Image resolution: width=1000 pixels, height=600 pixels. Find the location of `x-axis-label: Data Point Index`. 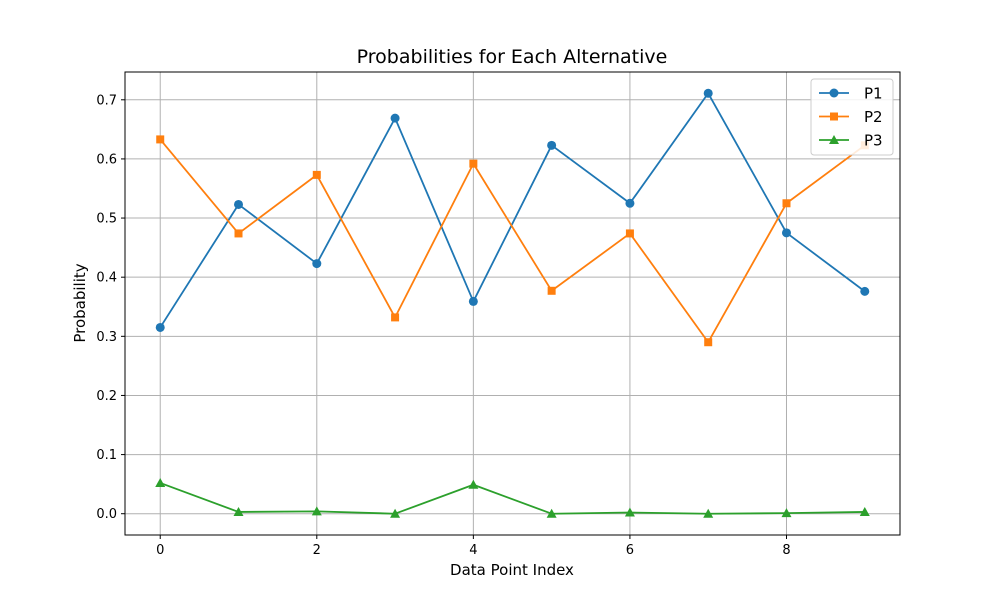

x-axis-label: Data Point Index is located at coordinates (512, 570).